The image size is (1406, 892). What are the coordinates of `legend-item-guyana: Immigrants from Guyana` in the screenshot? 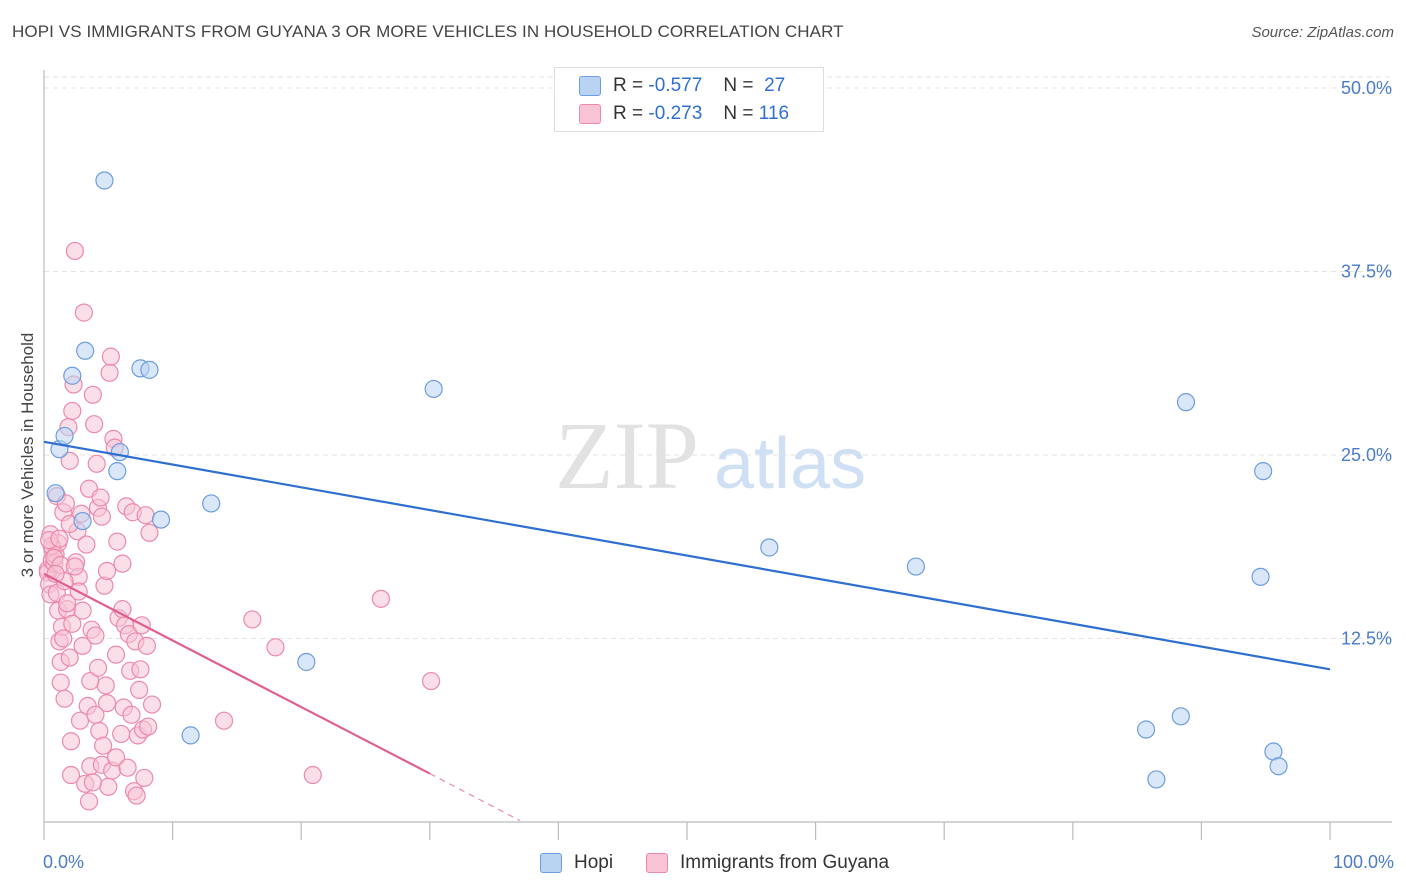 It's located at (767, 863).